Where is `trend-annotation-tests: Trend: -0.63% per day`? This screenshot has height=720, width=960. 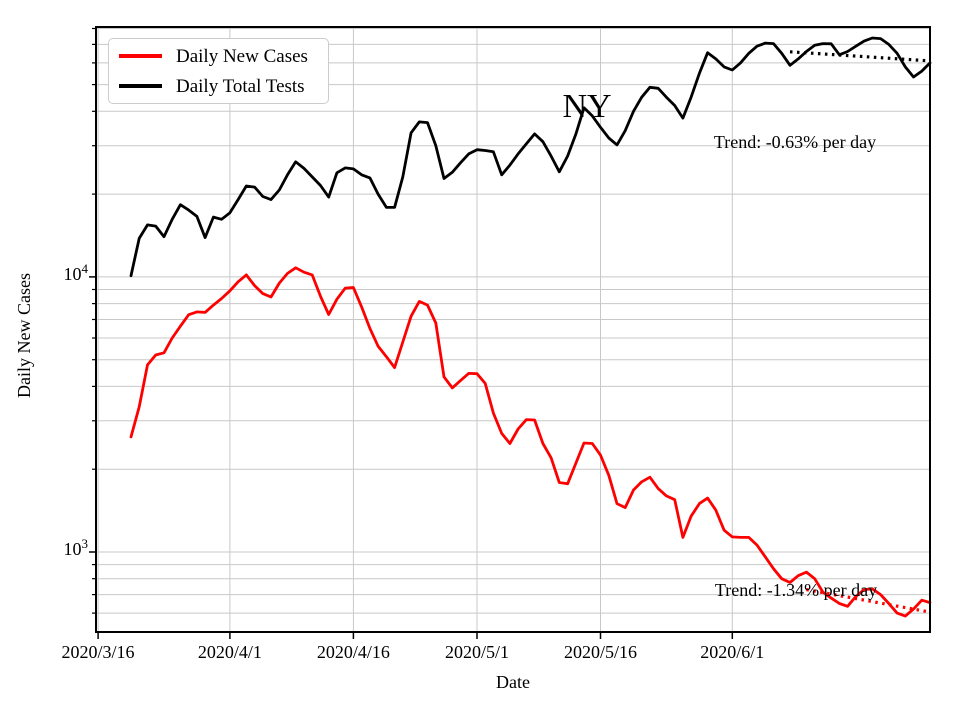 trend-annotation-tests: Trend: -0.63% per day is located at coordinates (795, 142).